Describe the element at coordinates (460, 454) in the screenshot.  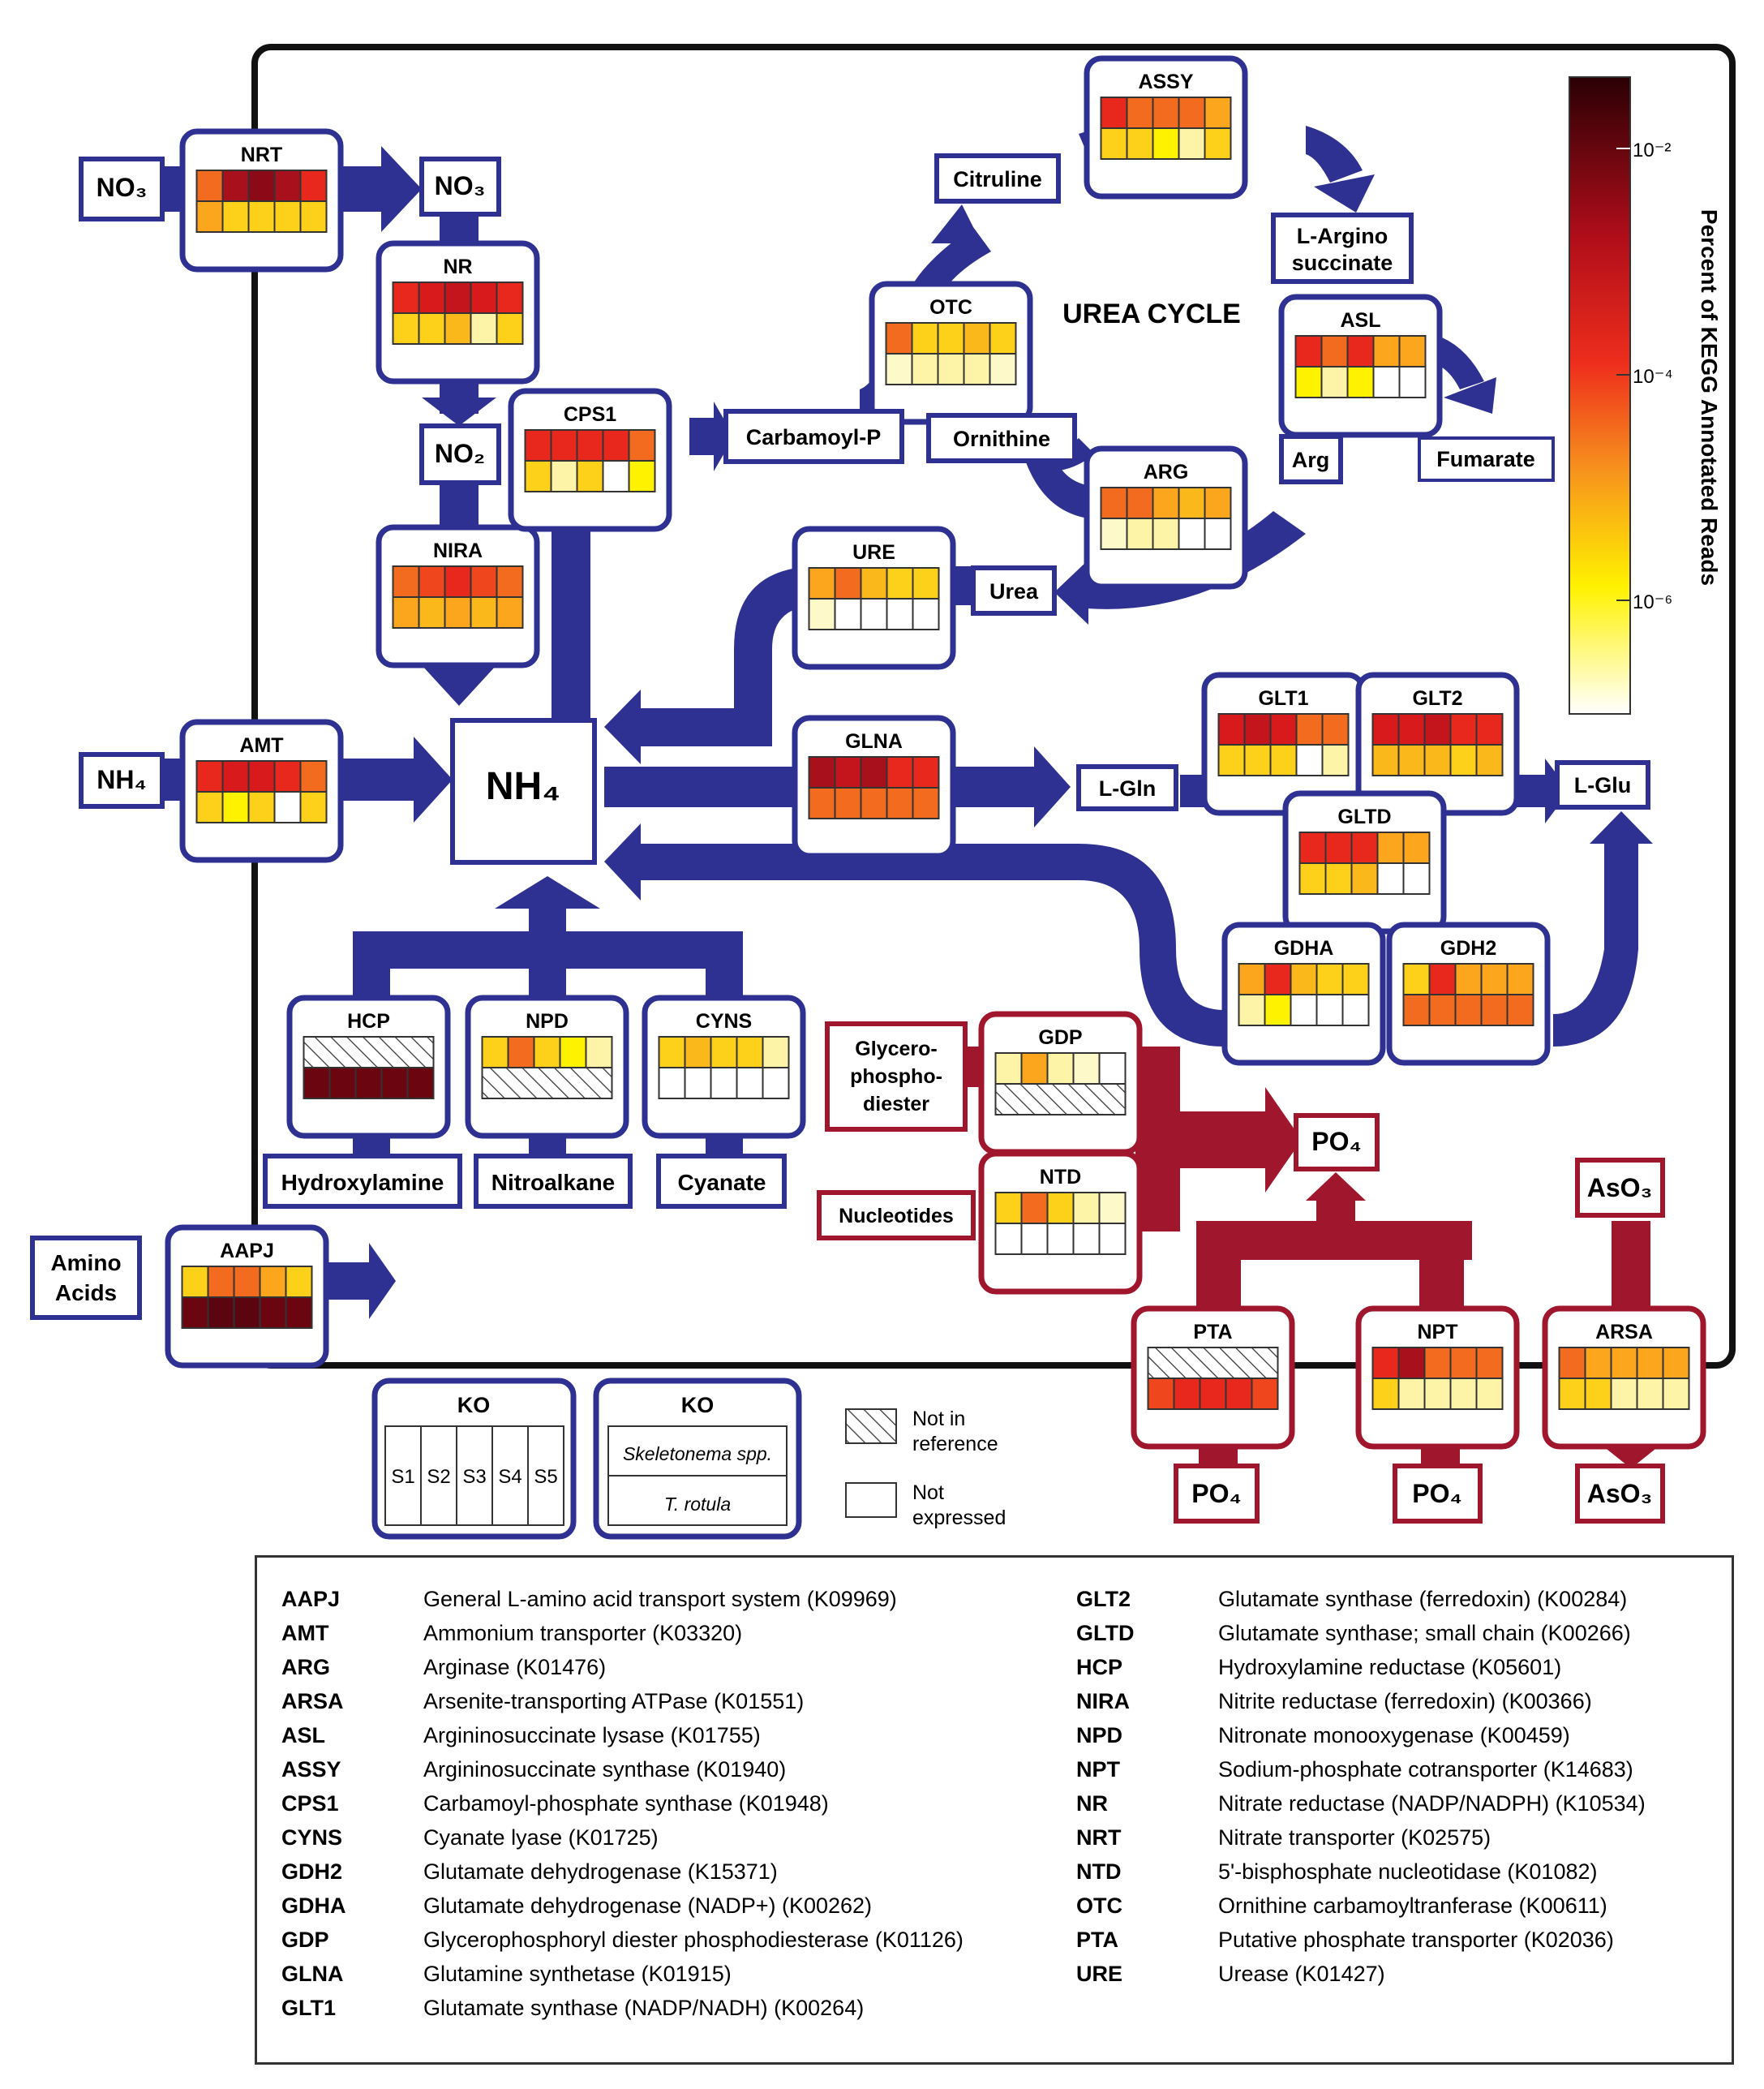
I see `no2-box` at that location.